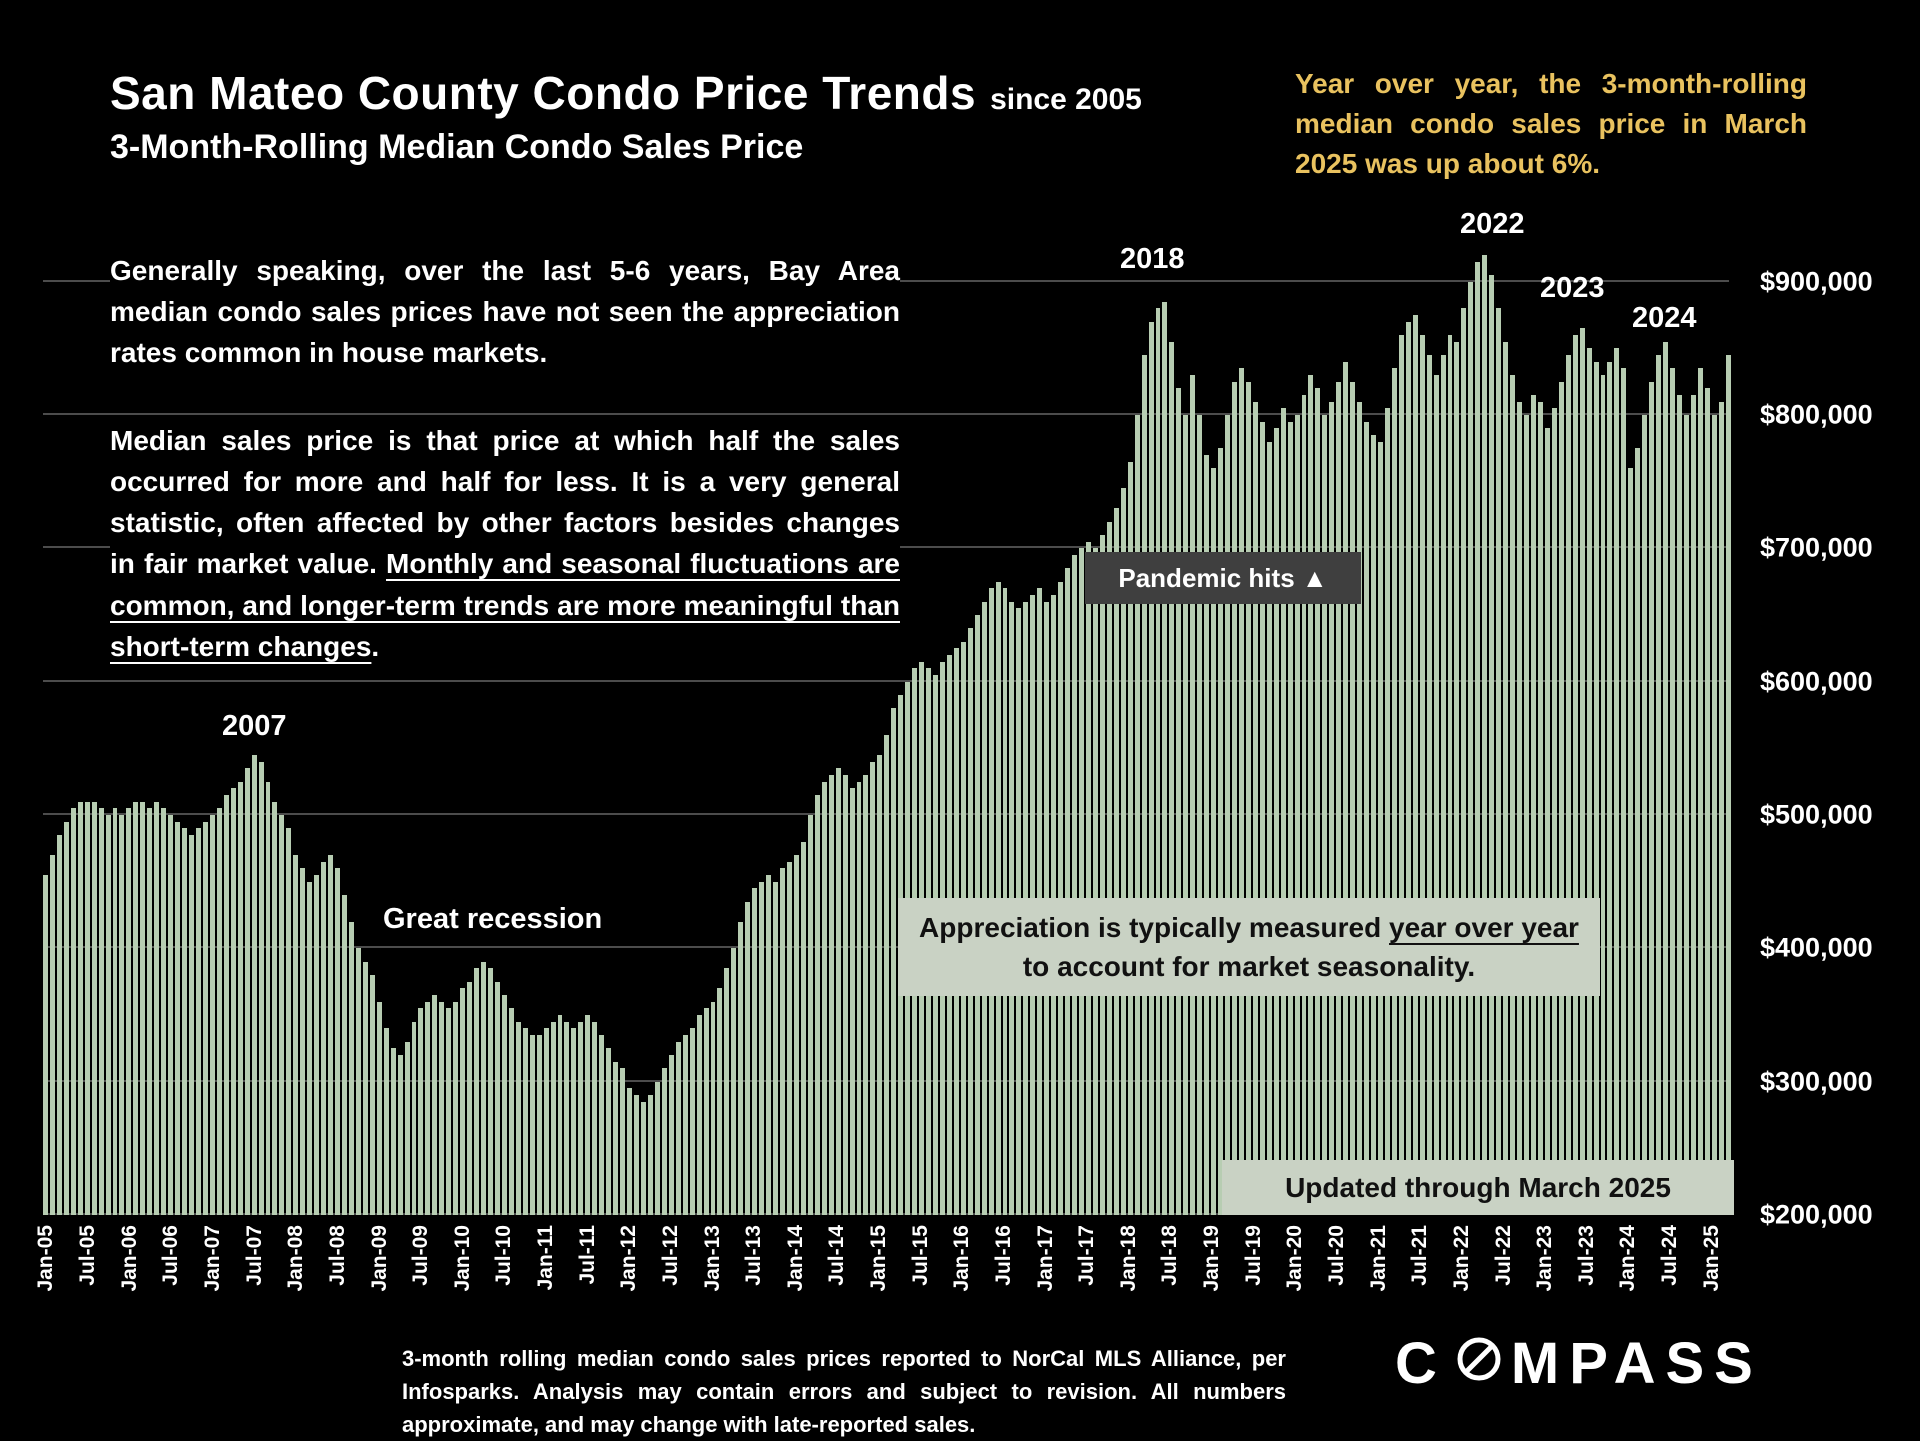  I want to click on x-axis-label: Jan-13, so click(712, 1258).